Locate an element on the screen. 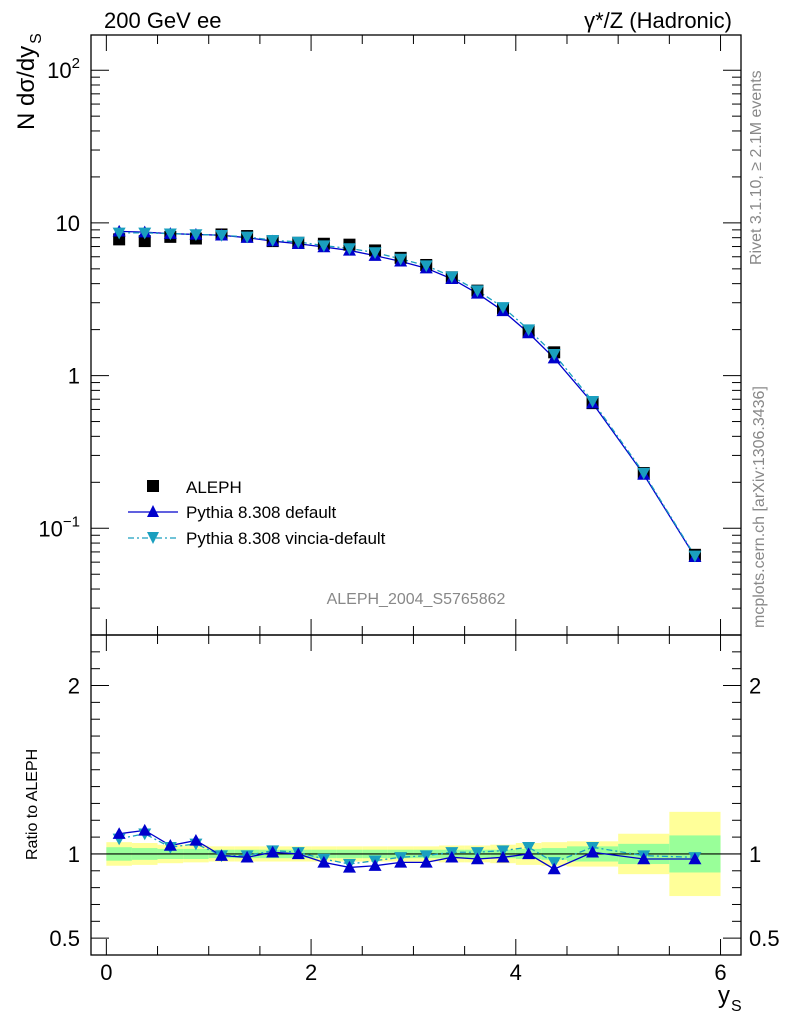 The width and height of the screenshot is (786, 1024). legend-label-pythia-default: Pythia 8.308 default is located at coordinates (261, 512).